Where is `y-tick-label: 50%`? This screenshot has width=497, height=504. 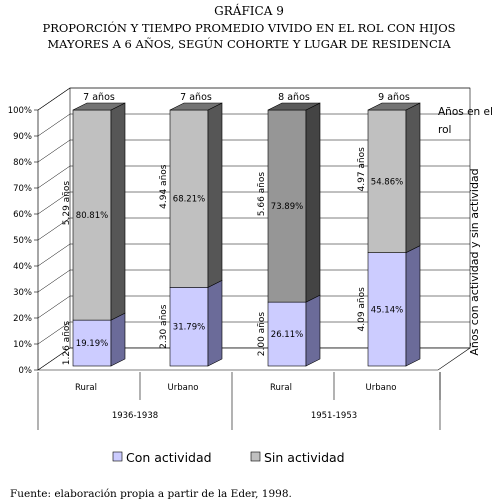 y-tick-label: 50% is located at coordinates (22, 241).